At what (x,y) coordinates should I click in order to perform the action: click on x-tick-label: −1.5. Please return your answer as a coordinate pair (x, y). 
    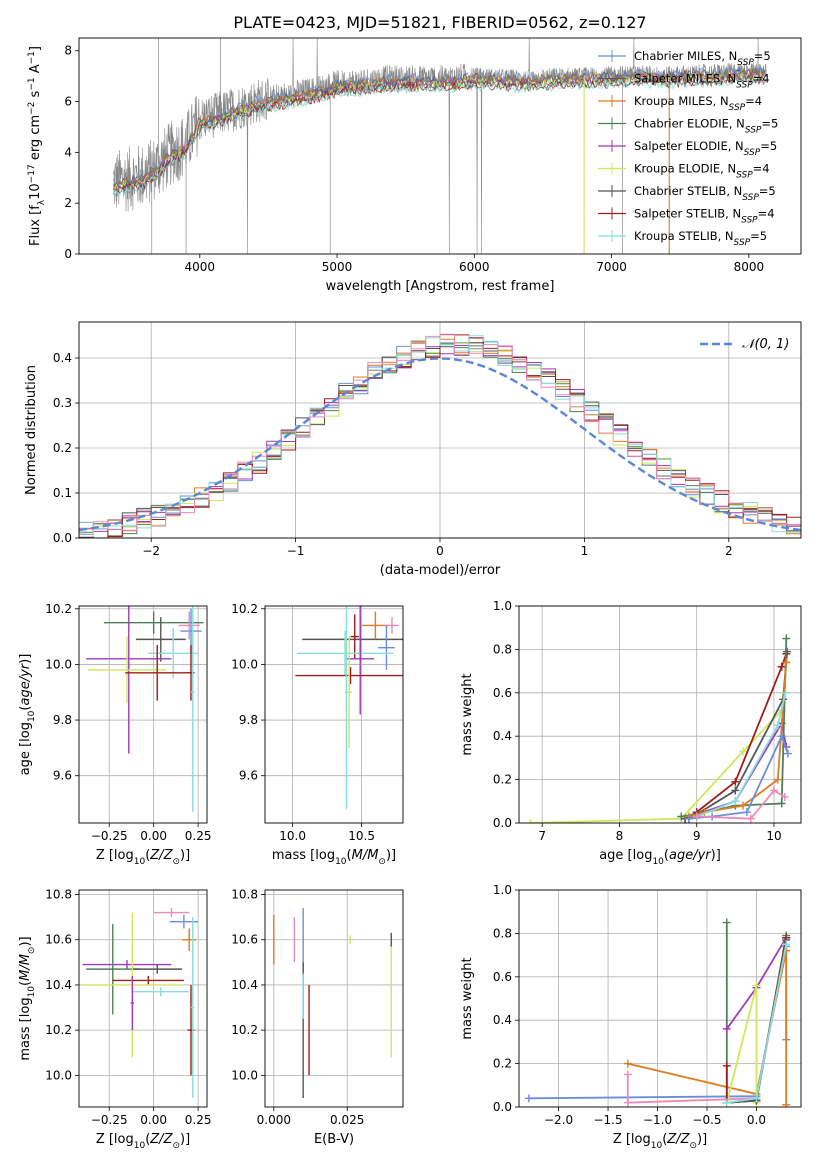
    Looking at the image, I should click on (607, 1120).